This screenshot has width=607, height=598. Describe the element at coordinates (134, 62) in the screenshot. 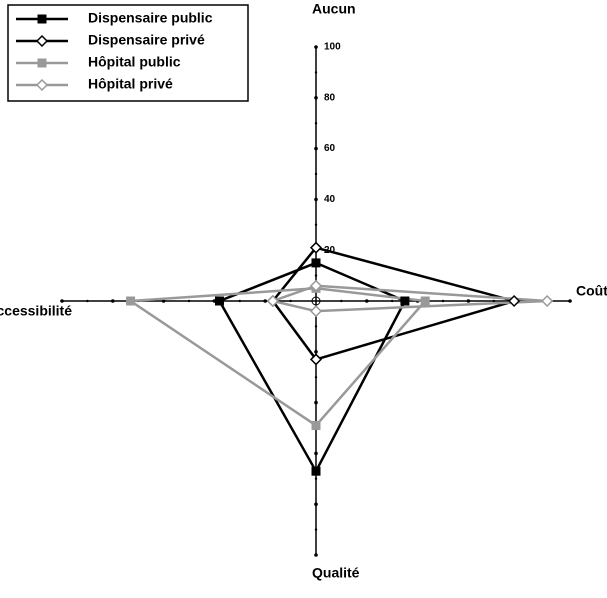

I see `legend-label: Hôpital public` at that location.